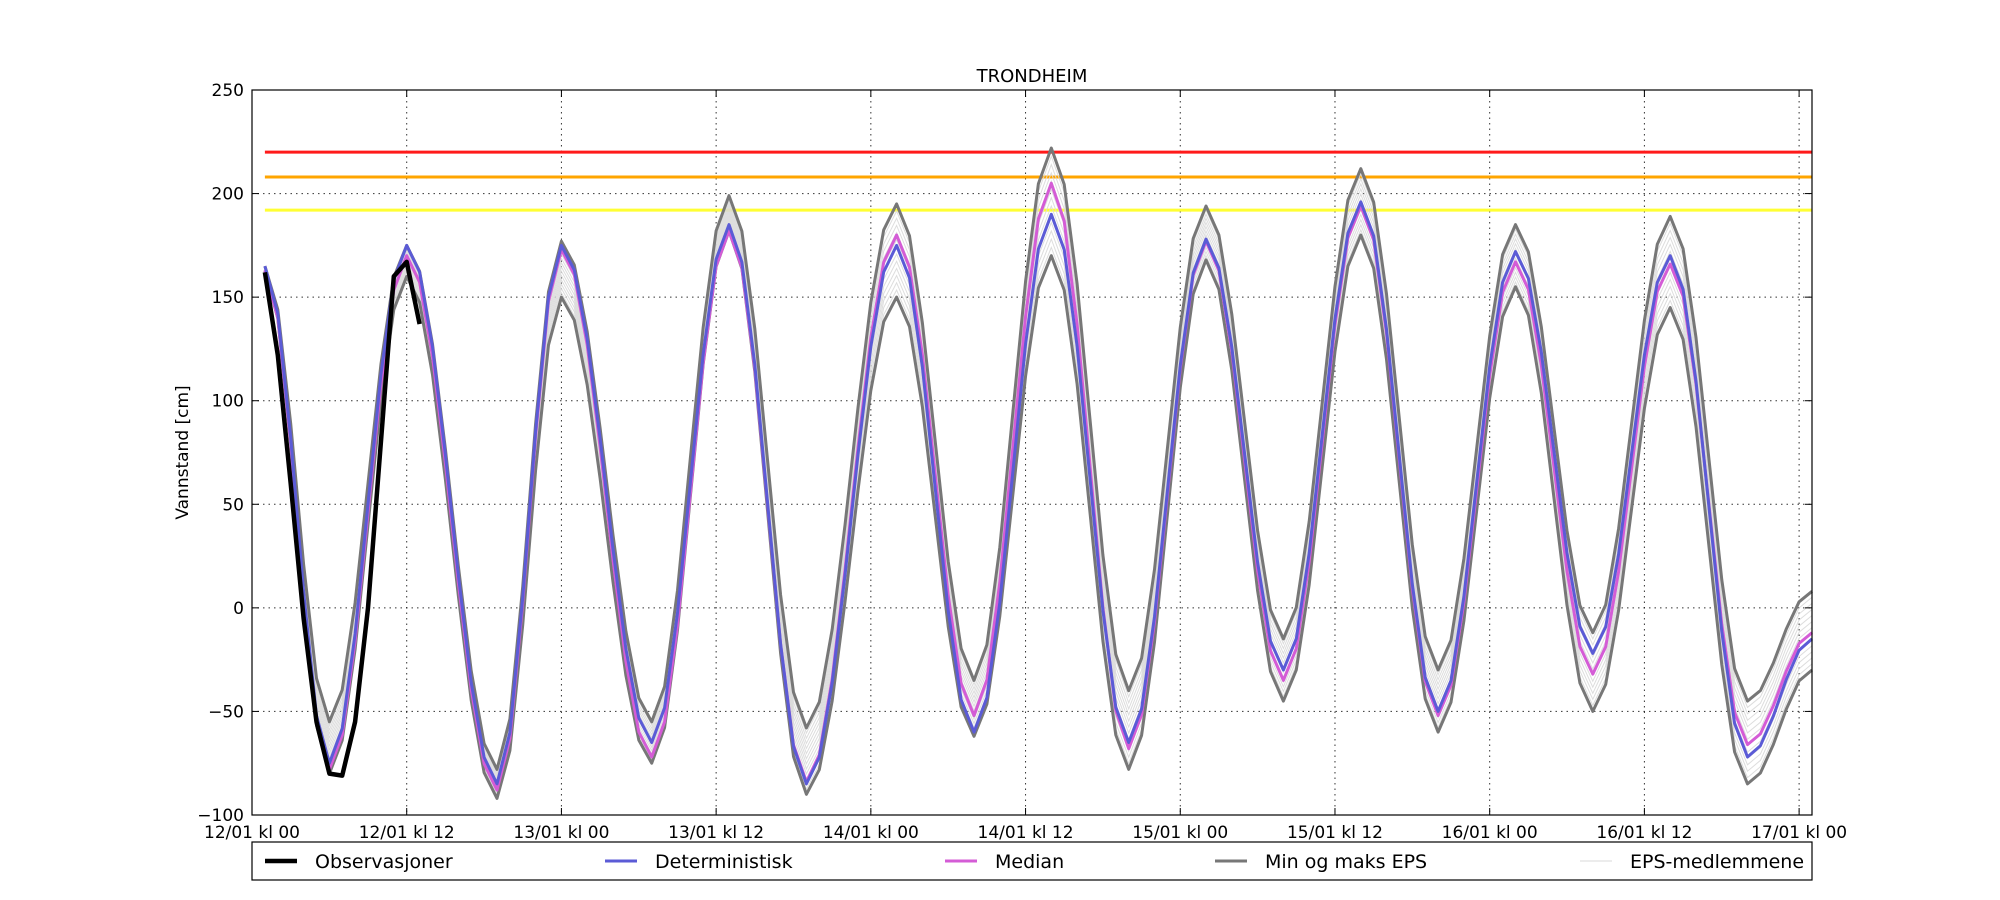  What do you see at coordinates (1490, 833) in the screenshot?
I see `x-tick-label: 16/01 kl 00` at bounding box center [1490, 833].